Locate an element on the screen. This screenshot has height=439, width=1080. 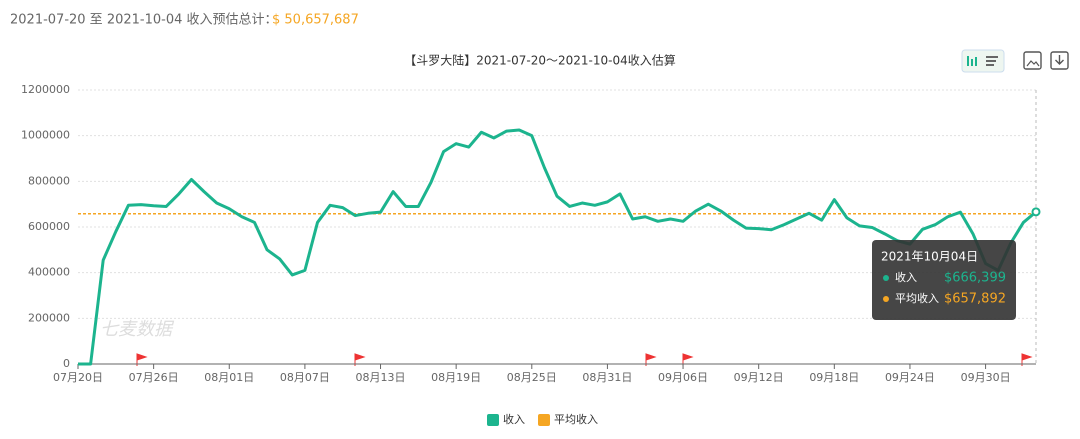
save-image is located at coordinates (1032, 60).